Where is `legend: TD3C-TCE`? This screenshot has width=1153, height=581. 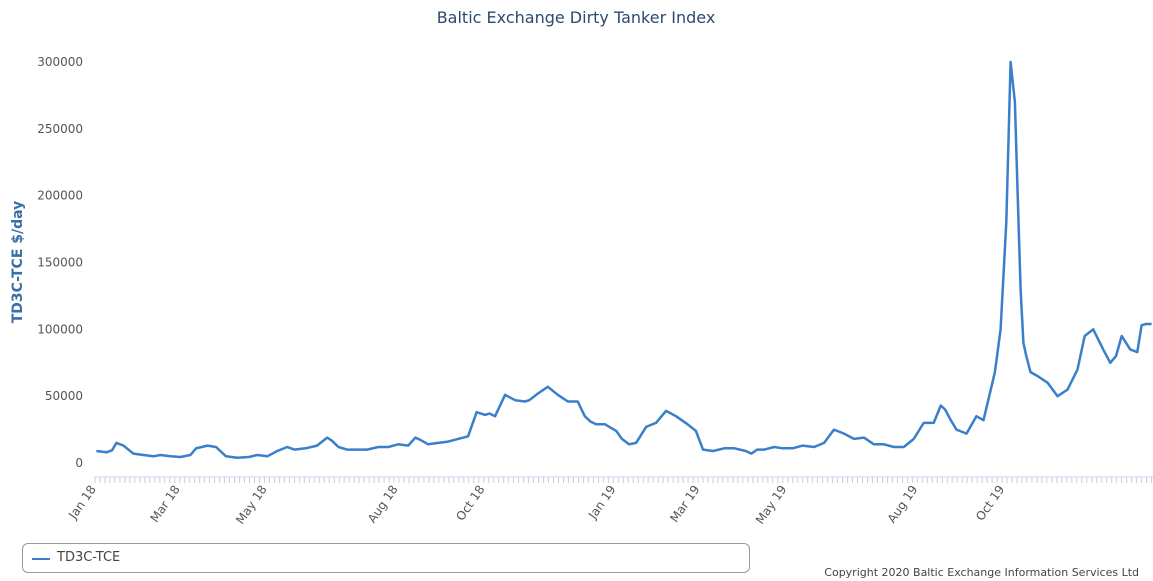 legend: TD3C-TCE is located at coordinates (386, 558).